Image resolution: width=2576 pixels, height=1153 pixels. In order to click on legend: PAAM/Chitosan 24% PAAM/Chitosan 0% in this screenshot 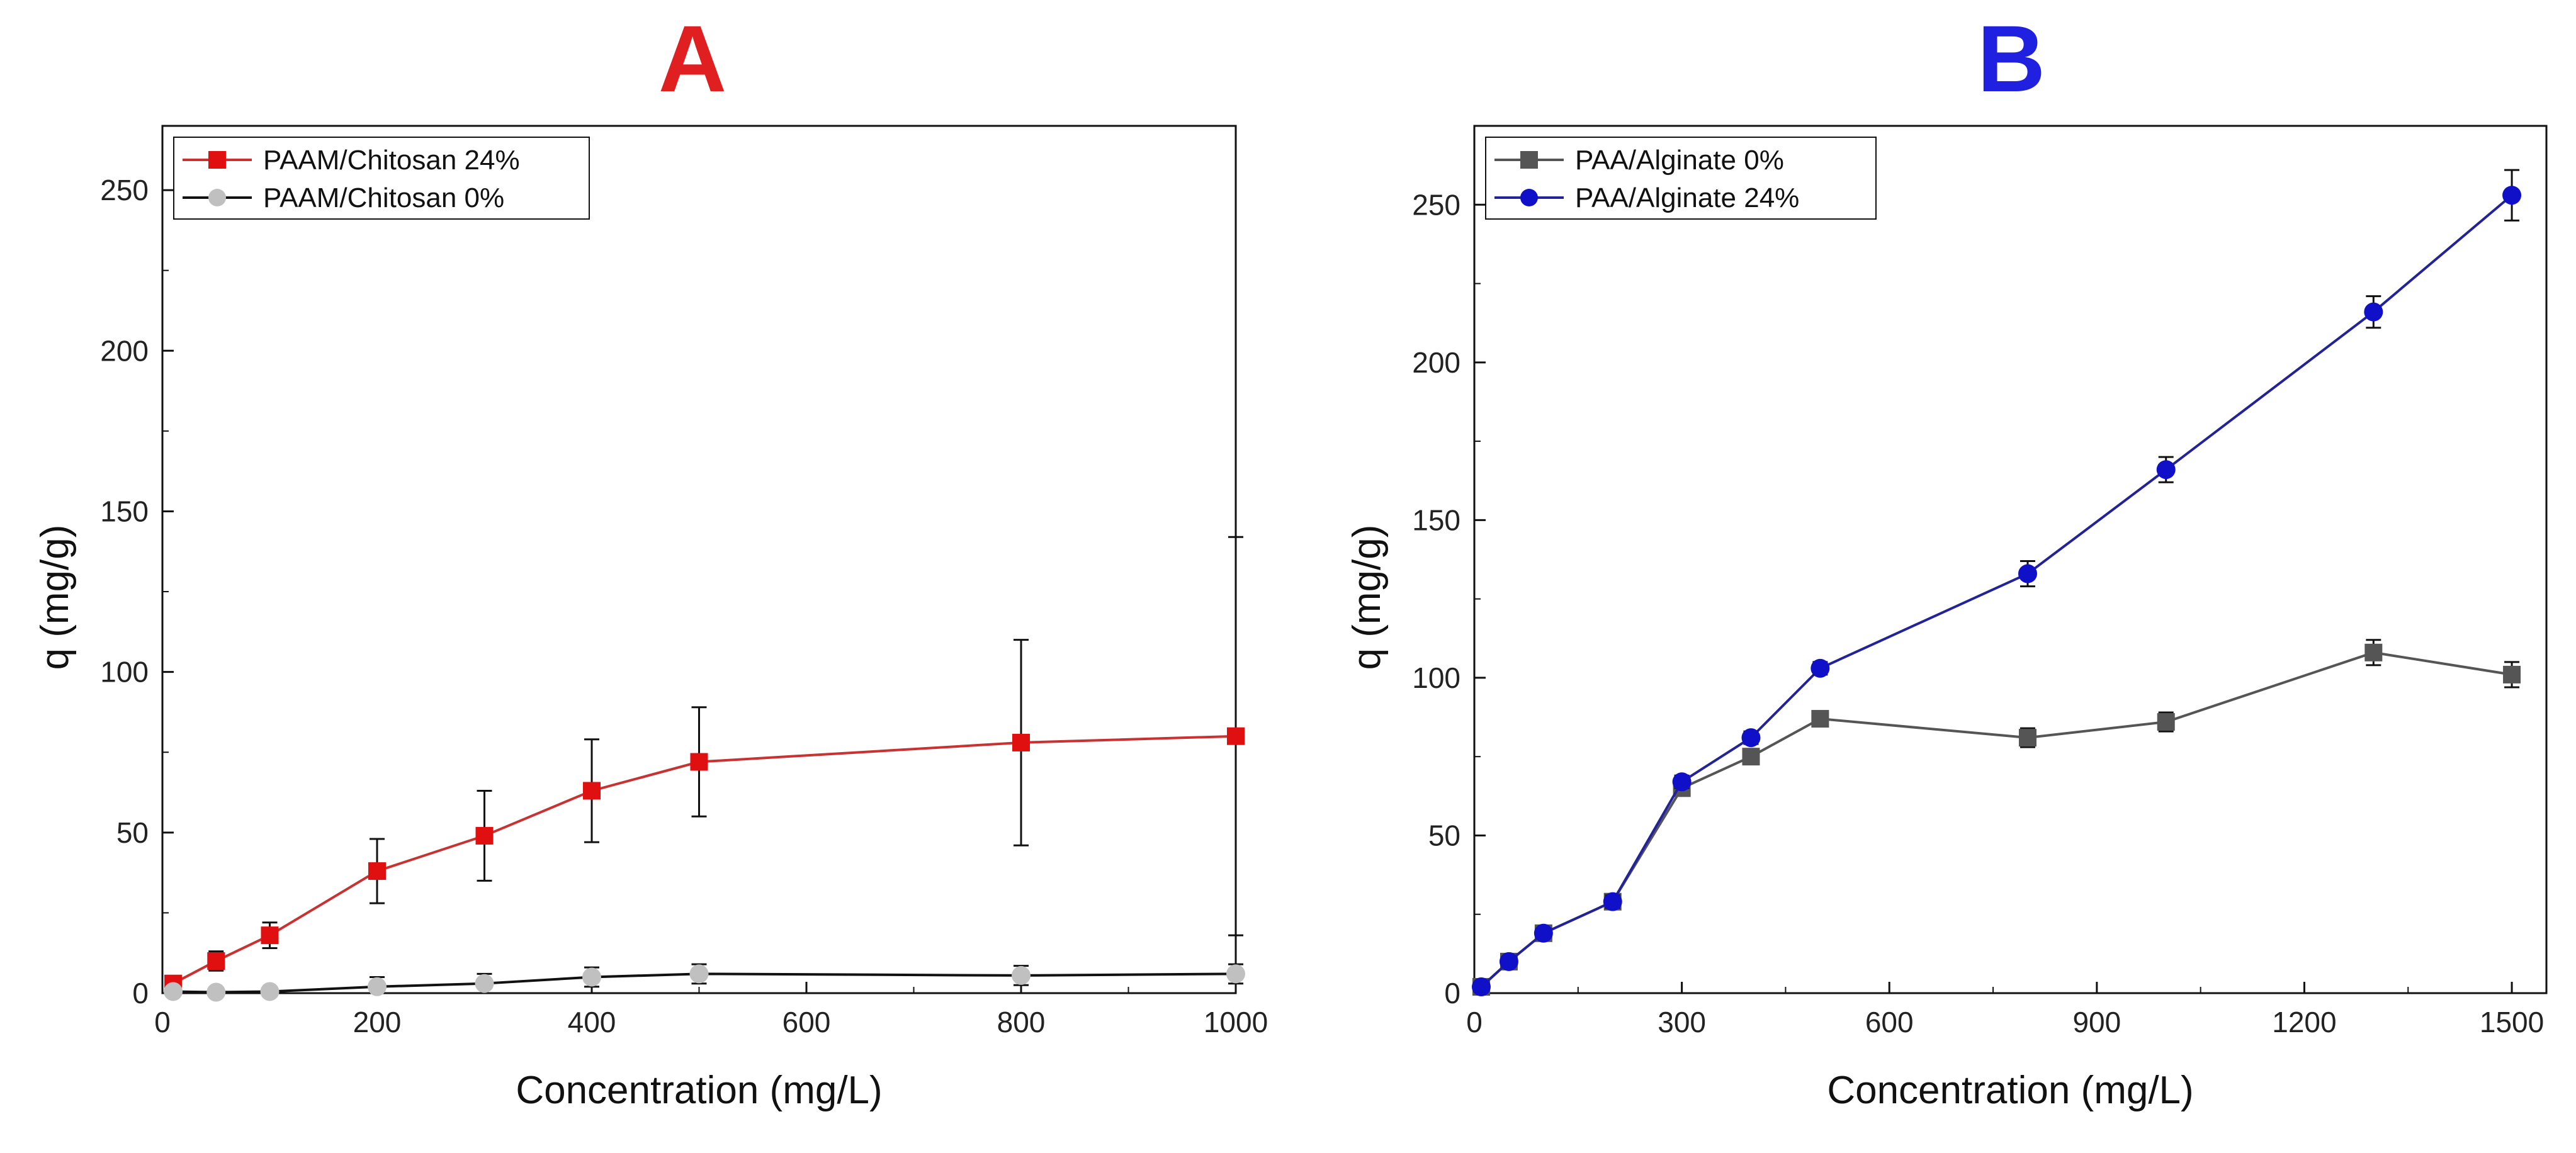, I will do `click(381, 178)`.